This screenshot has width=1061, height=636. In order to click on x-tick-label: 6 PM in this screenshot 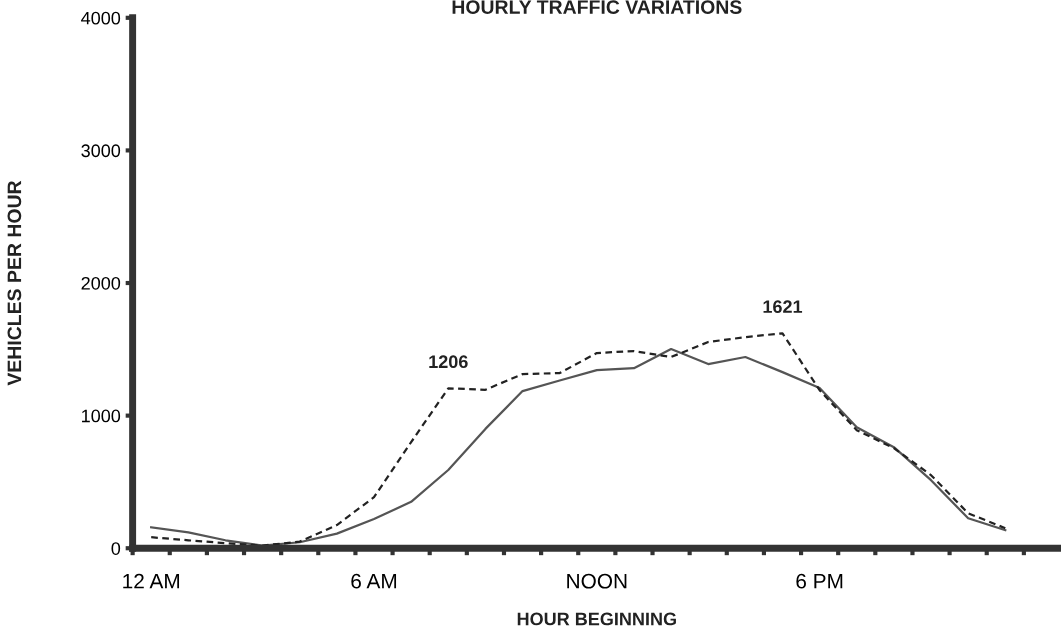, I will do `click(819, 581)`.